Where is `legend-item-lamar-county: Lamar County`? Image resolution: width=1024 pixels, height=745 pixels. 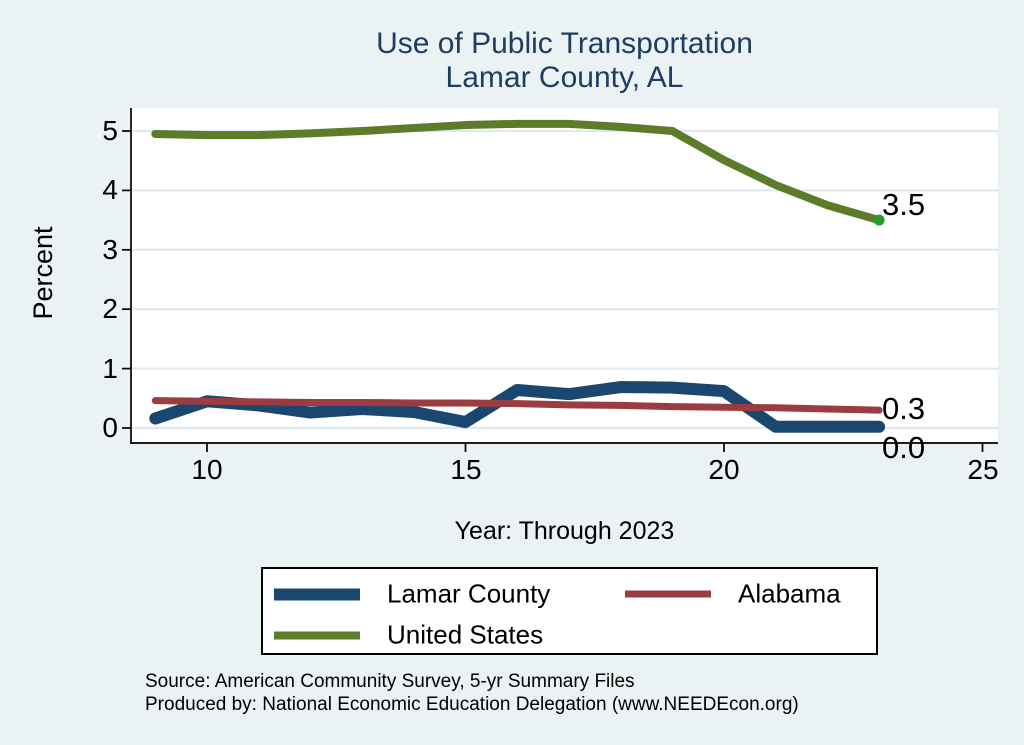 legend-item-lamar-county: Lamar County is located at coordinates (412, 594).